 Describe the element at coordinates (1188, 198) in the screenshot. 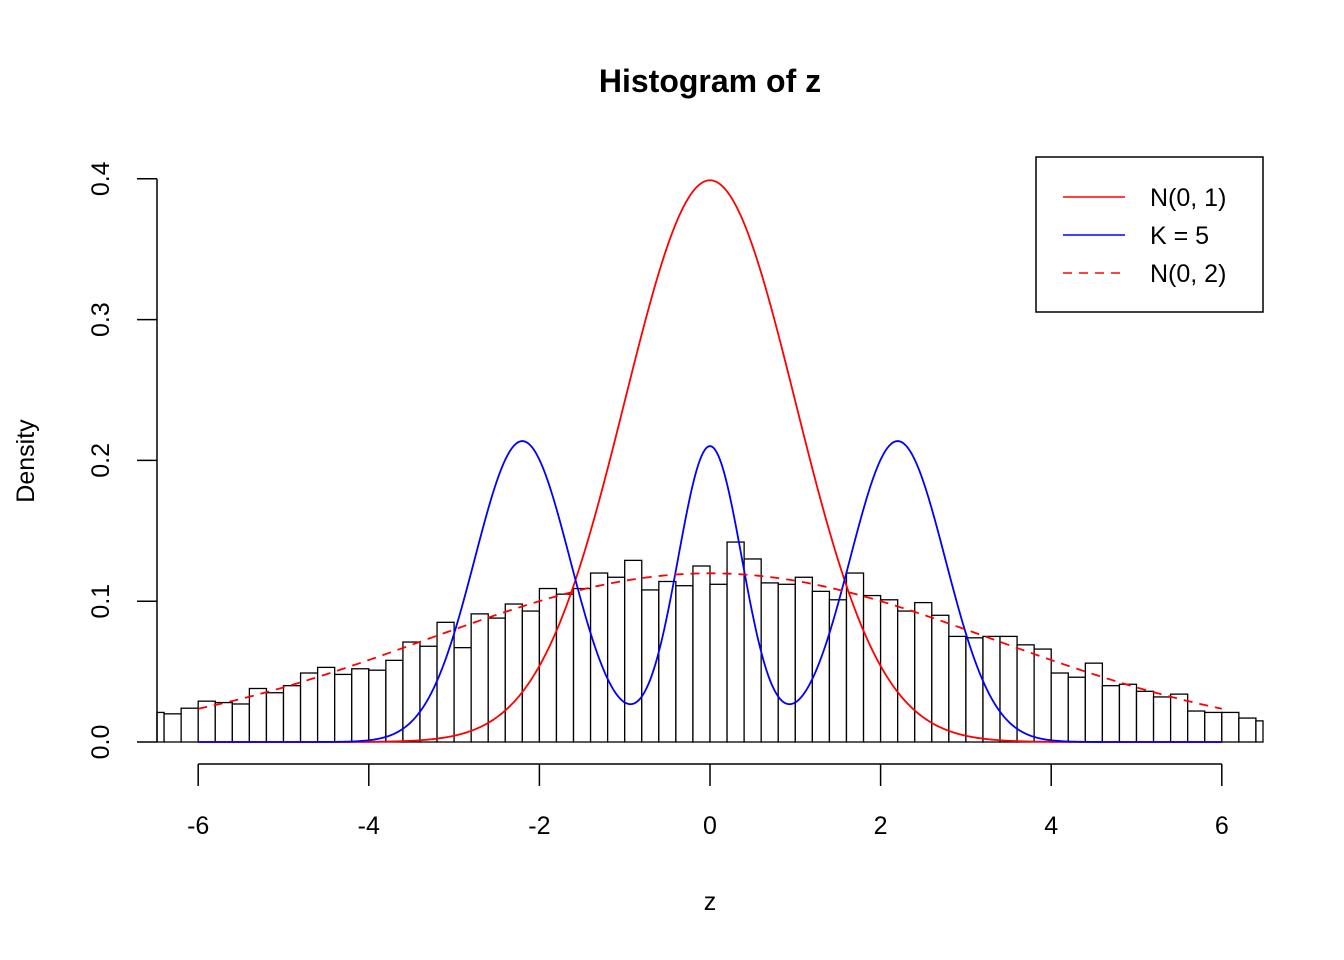

I see `legend-label-n01: N(0, 1)` at that location.